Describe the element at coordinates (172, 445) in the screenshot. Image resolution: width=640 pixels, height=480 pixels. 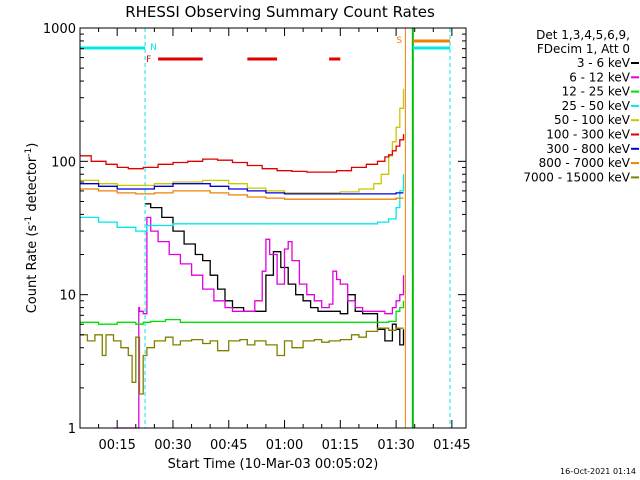
I see `x-tick-label-1: 00:30` at that location.